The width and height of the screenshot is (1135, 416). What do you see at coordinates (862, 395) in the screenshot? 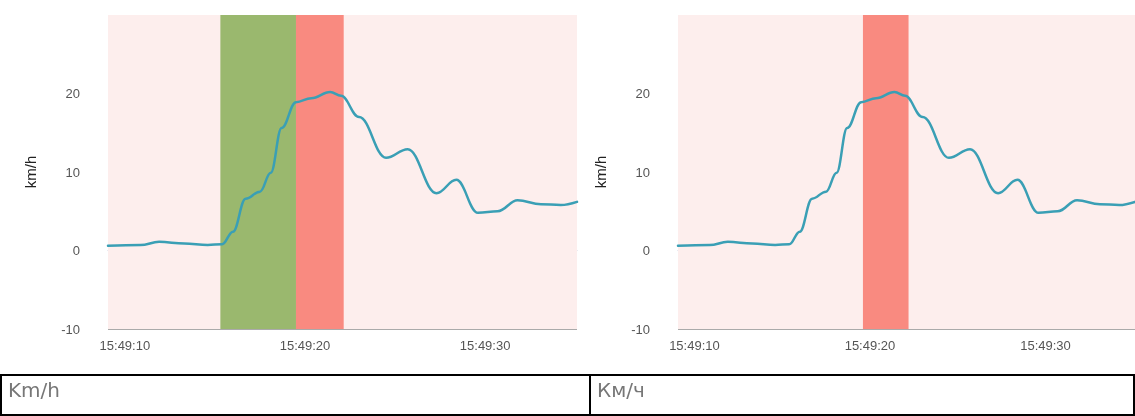
I see `text: Км/ч` at bounding box center [862, 395].